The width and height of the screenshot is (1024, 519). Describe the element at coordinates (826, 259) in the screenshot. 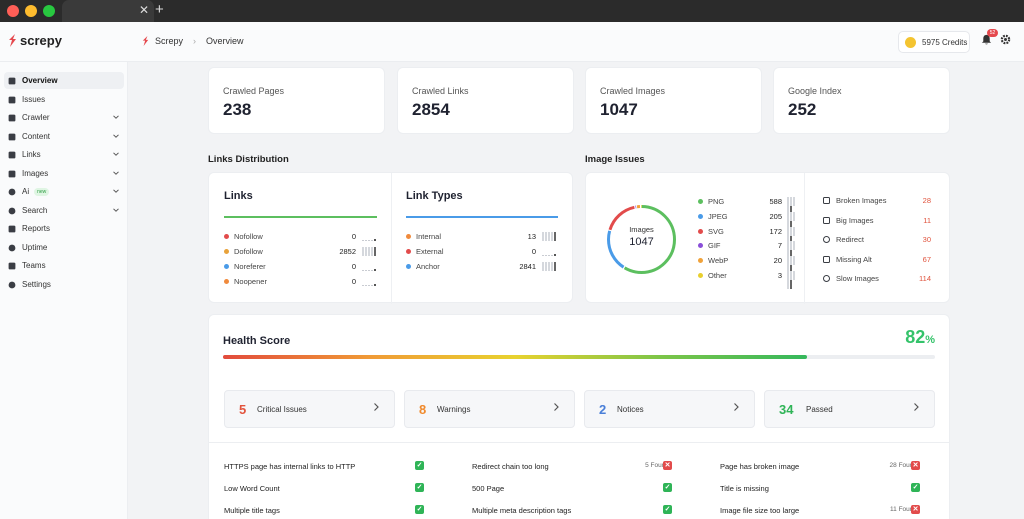

I see `tag-icon` at that location.